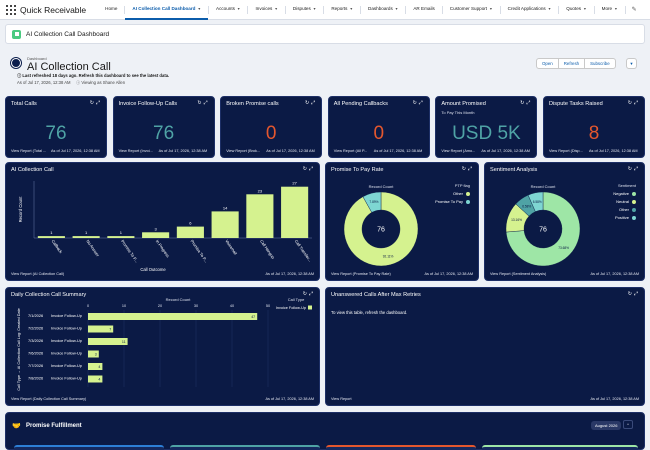 Image resolution: width=650 pixels, height=450 pixels. Describe the element at coordinates (576, 10) in the screenshot. I see `nav-item: Quotes ▼` at that location.